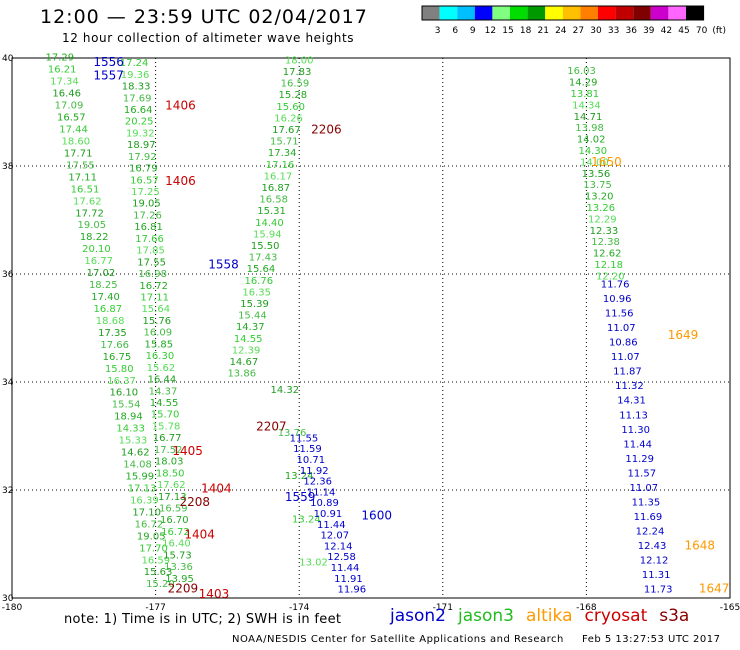 This screenshot has width=740, height=650. I want to click on wave-height-value: 11.96, so click(352, 590).